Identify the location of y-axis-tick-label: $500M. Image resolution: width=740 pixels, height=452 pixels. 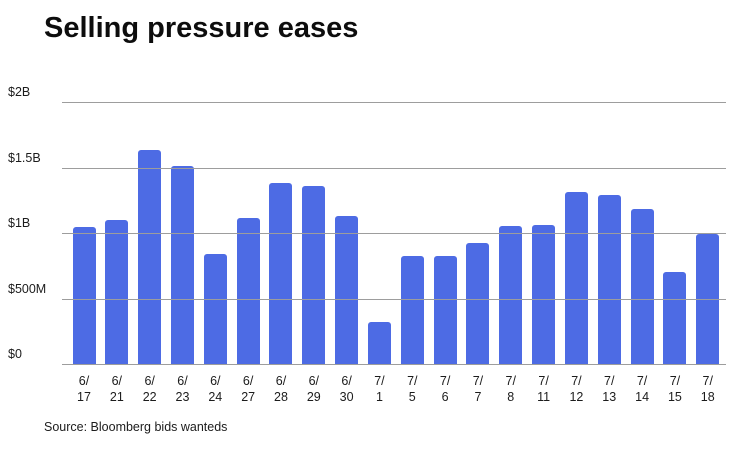
(27, 288).